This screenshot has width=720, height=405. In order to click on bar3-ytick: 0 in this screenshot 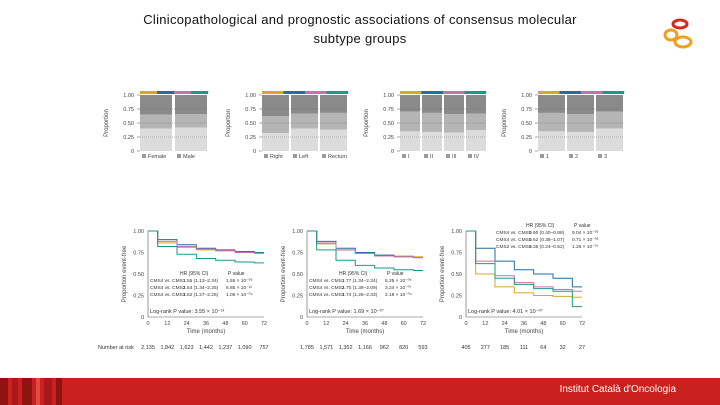, I will do `click(392, 152)`.